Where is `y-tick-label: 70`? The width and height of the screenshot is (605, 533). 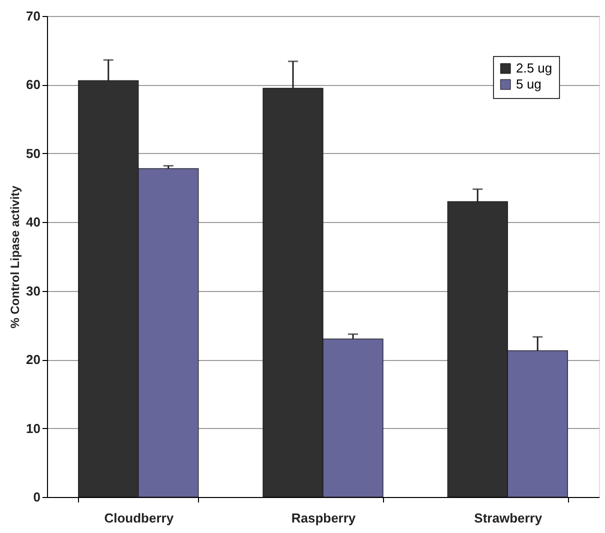 y-tick-label: 70 is located at coordinates (33, 16).